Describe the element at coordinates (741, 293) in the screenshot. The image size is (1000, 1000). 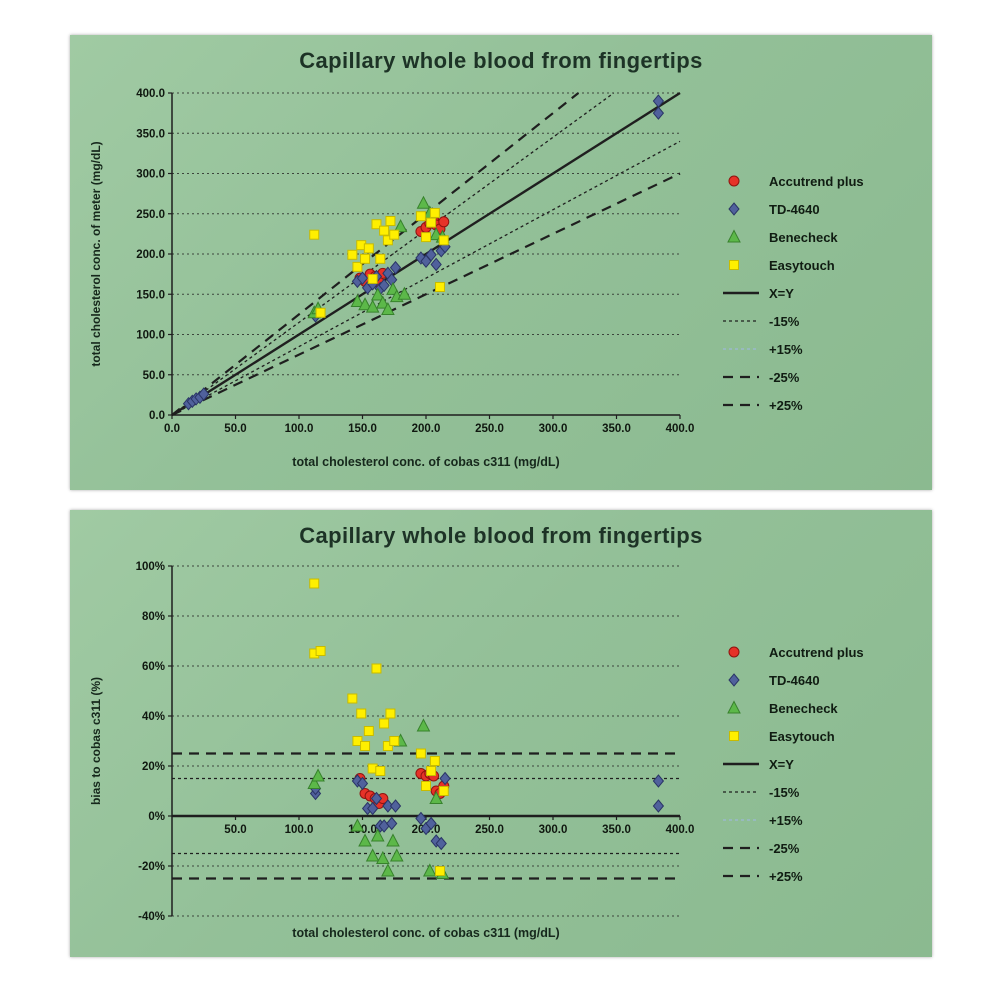
I see `solid-line-icon` at that location.